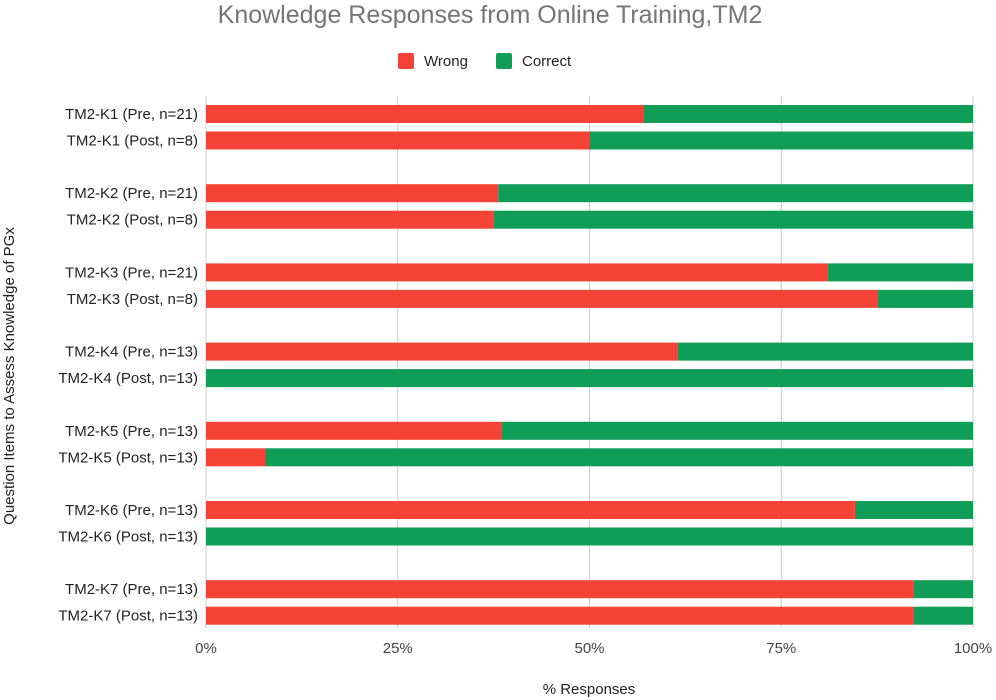  I want to click on category-label: TM2-K6 (Post, n=13), so click(128, 537).